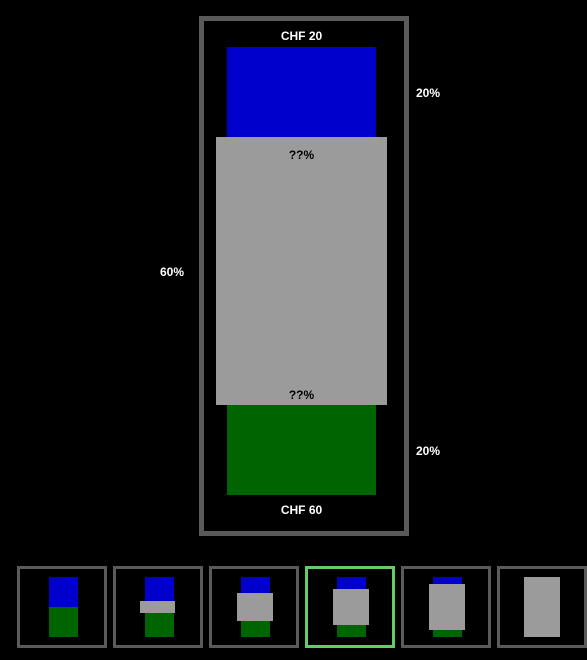  Describe the element at coordinates (301, 92) in the screenshot. I see `blue-segment` at that location.